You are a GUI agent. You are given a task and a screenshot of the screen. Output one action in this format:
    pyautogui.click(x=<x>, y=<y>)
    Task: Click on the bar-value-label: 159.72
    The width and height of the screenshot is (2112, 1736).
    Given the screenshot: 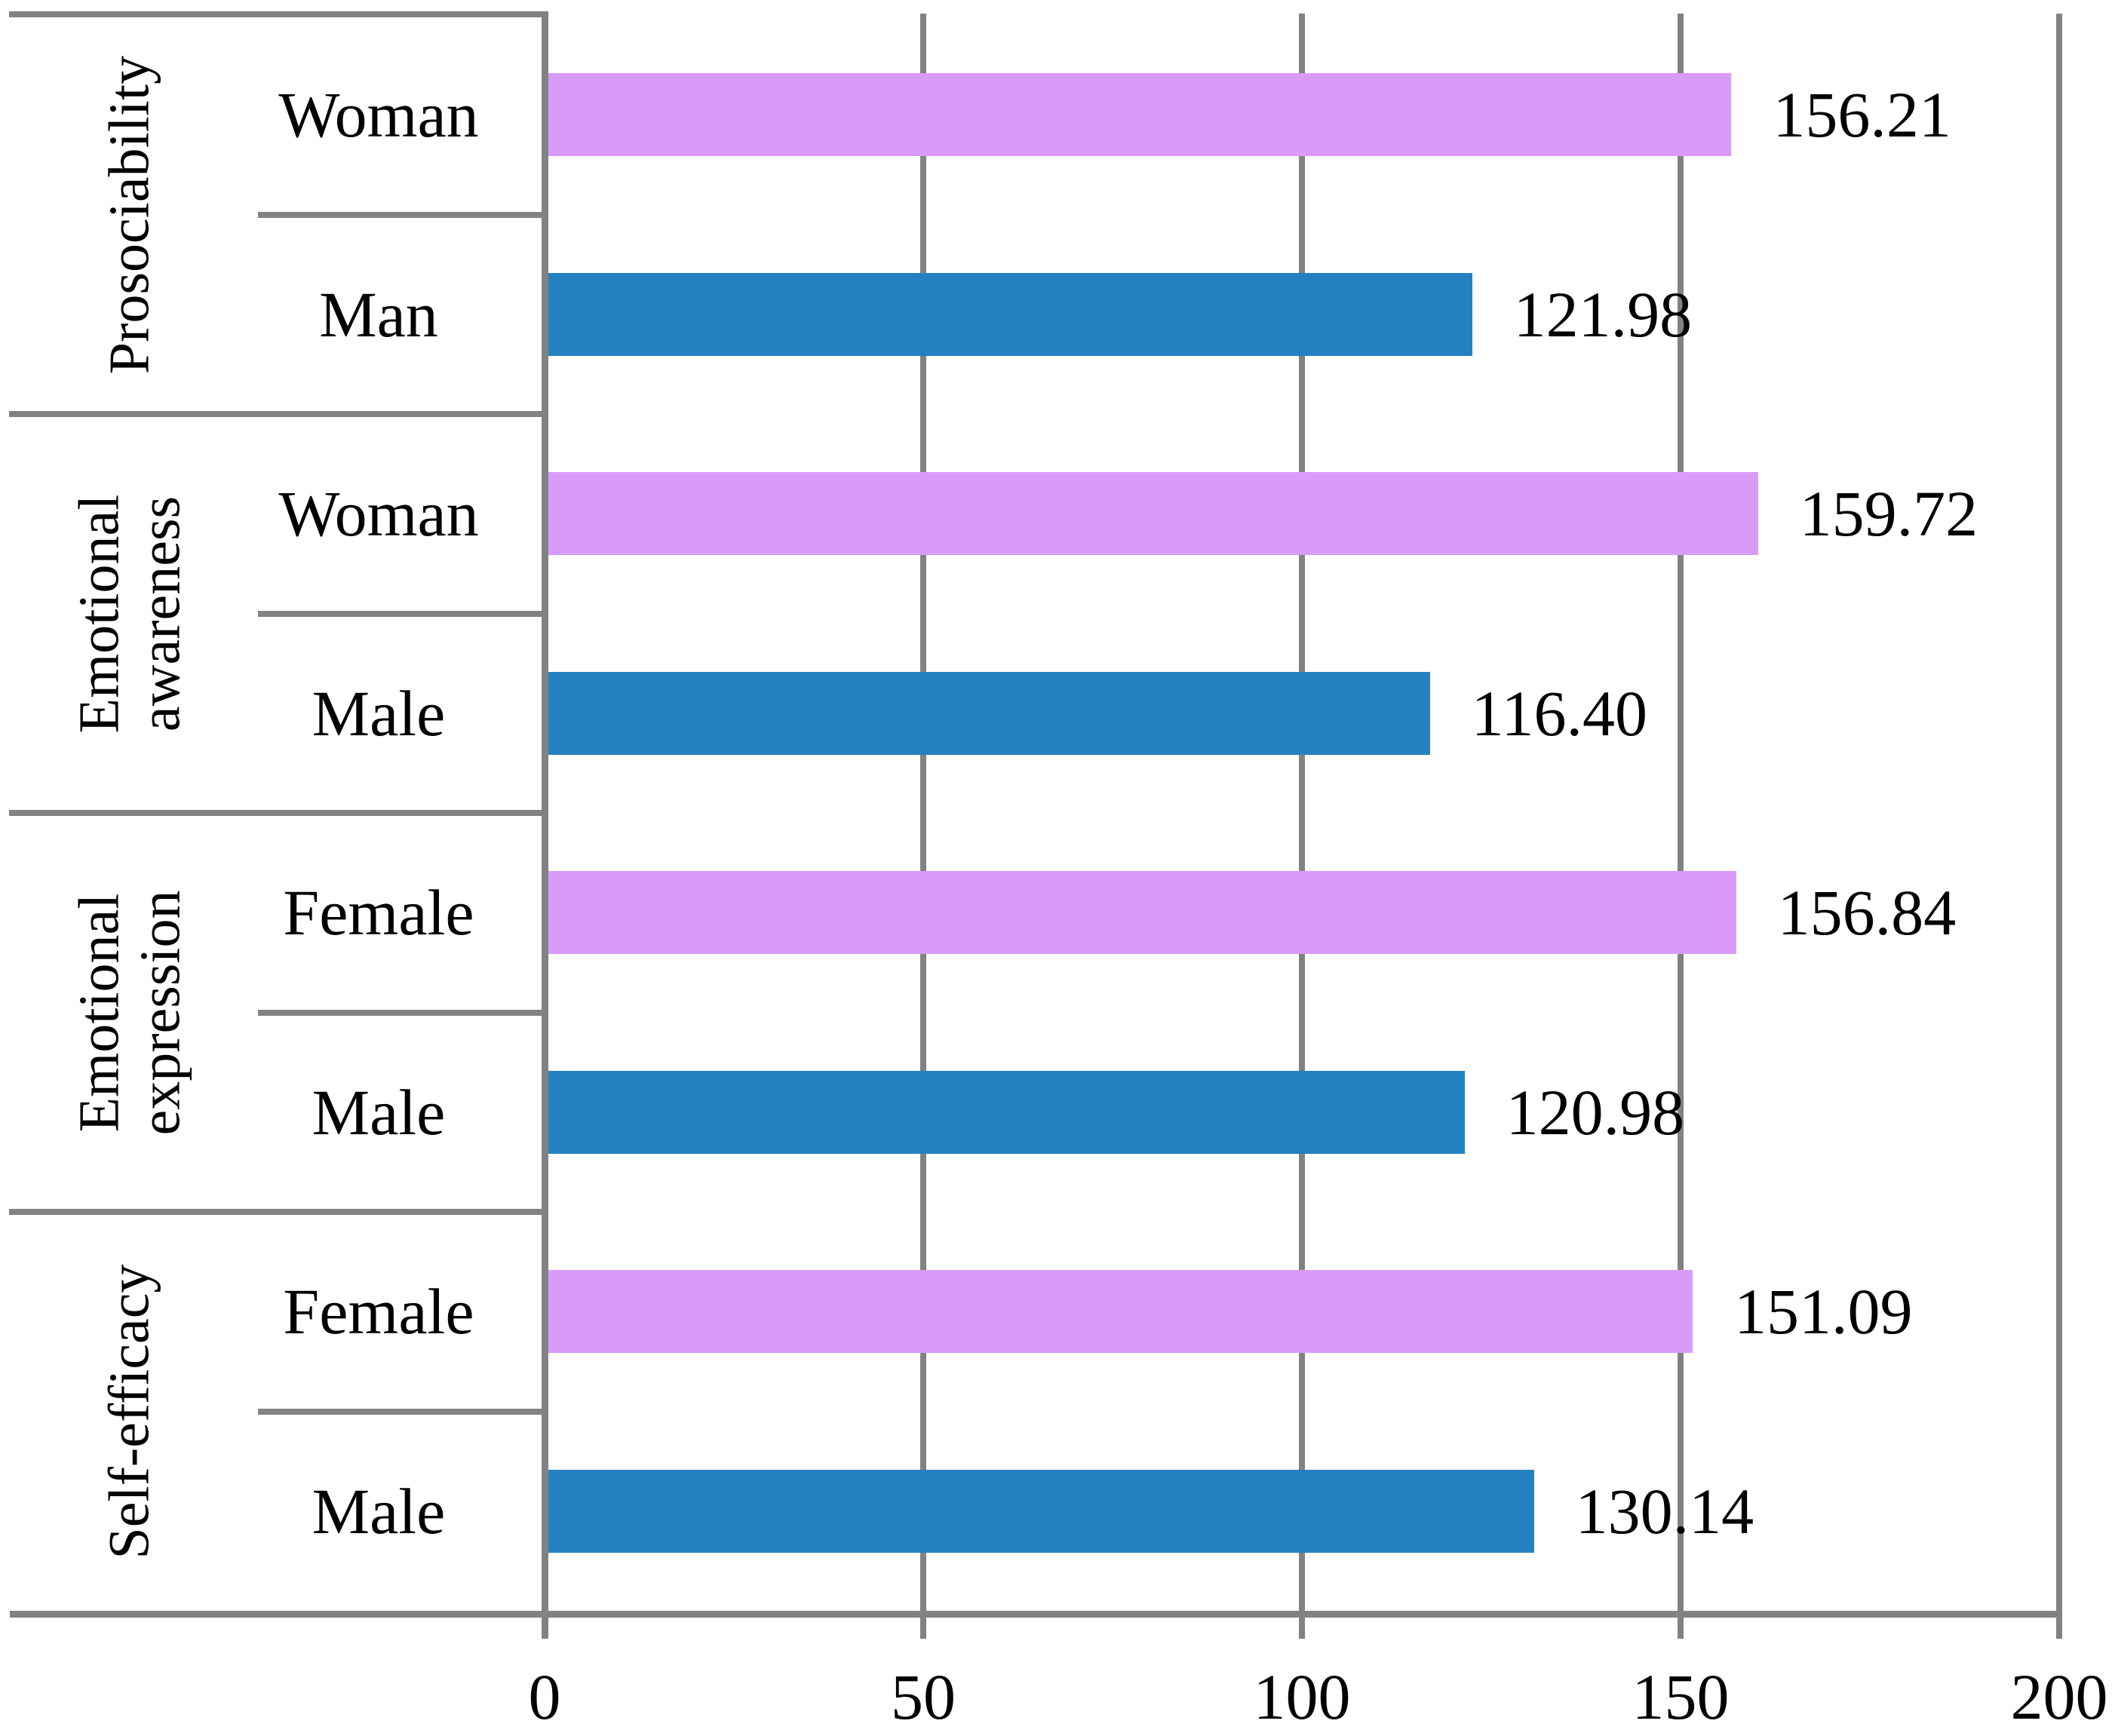 What is the action you would take?
    pyautogui.click(x=1888, y=513)
    